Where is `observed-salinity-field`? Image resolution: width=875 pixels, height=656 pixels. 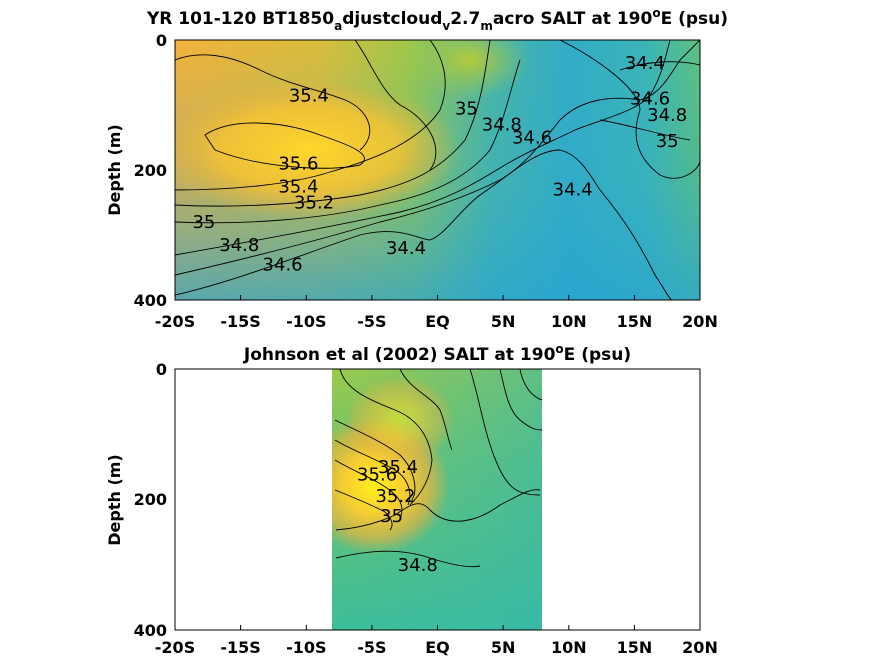 observed-salinity-field is located at coordinates (437, 499).